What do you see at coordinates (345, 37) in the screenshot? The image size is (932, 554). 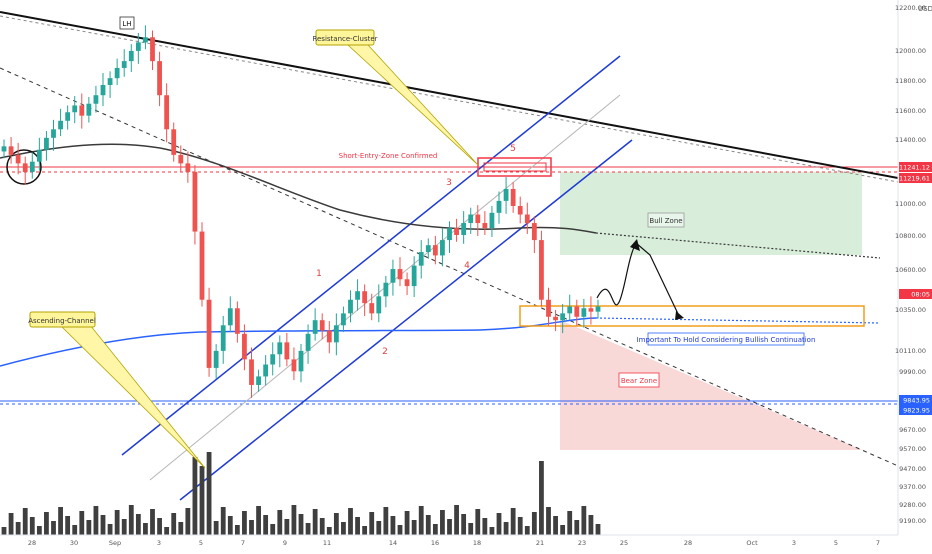 I see `resistance-callout-box` at bounding box center [345, 37].